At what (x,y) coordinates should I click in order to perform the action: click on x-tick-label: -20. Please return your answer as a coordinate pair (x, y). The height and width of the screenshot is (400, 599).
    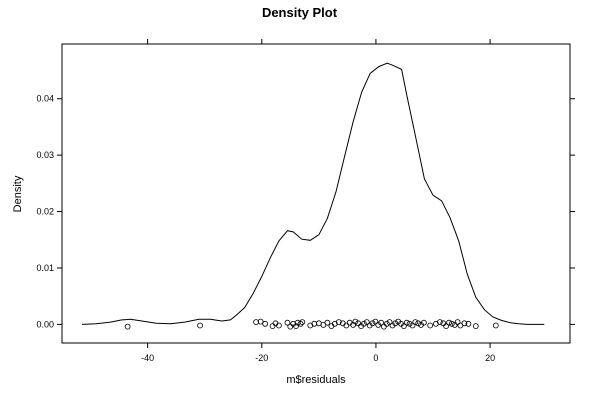
    Looking at the image, I should click on (261, 358).